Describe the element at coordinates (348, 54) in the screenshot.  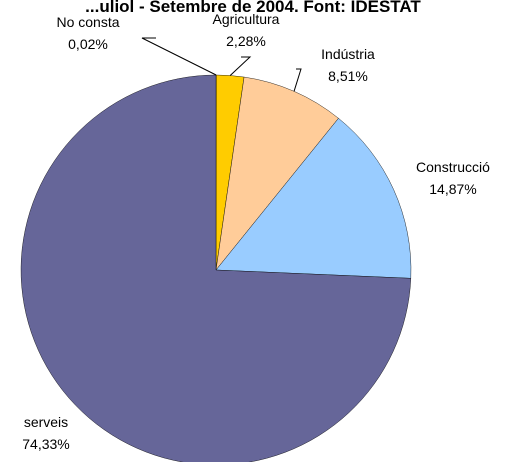
I see `slice-name-label-industria: Indústria` at that location.